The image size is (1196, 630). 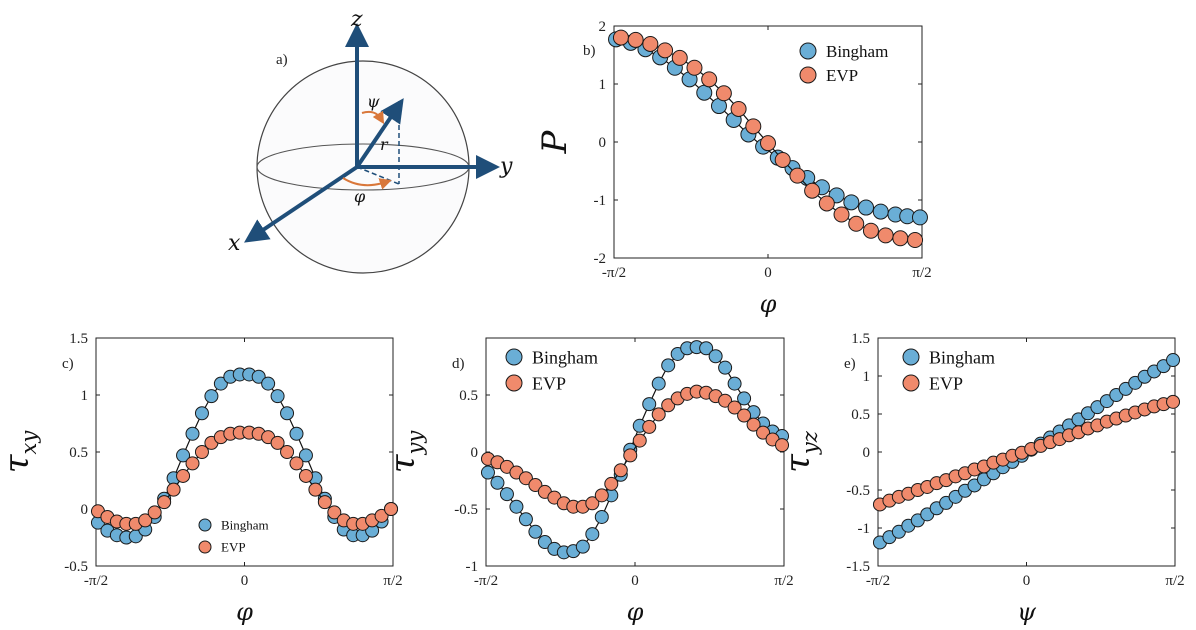 I want to click on panel-label-b: b), so click(x=589, y=51).